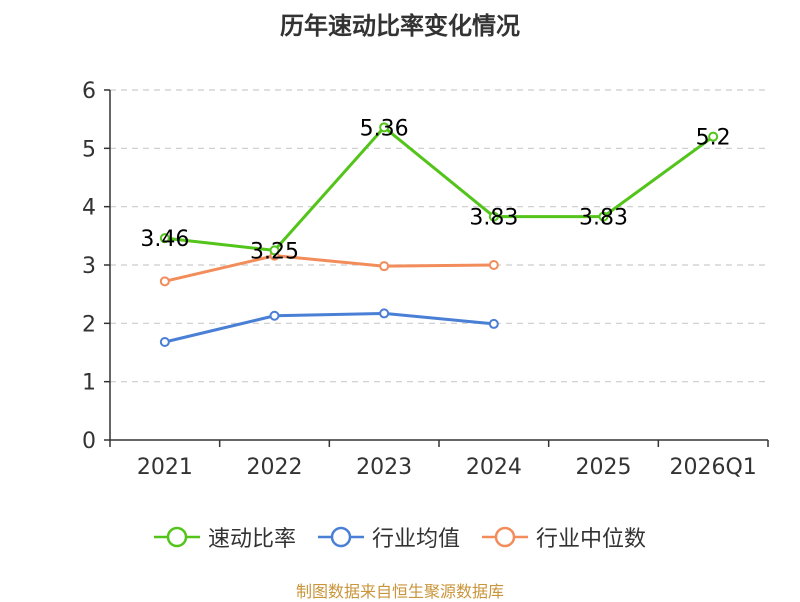 The image size is (800, 602). Describe the element at coordinates (384, 467) in the screenshot. I see `x-tick-label: 2023` at that location.